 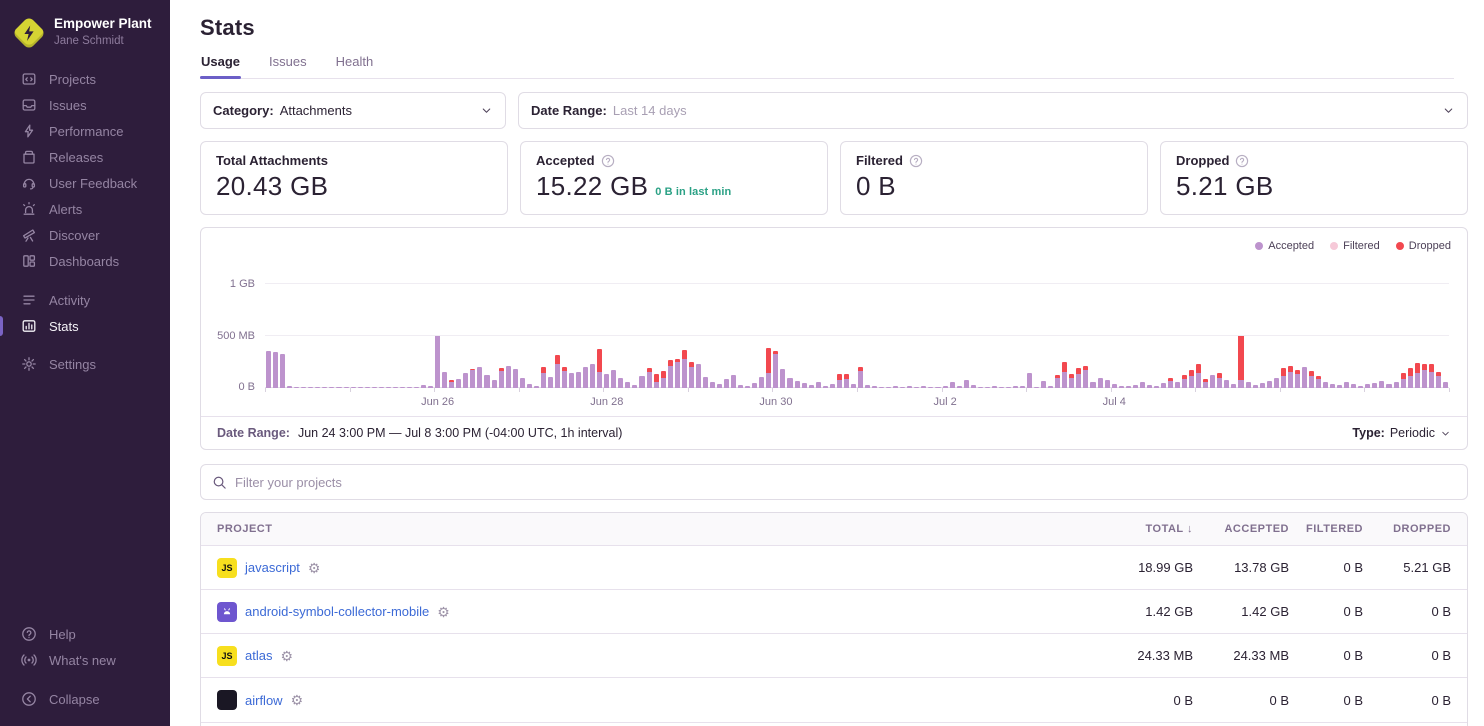 I want to click on org-switcher: Empower Plant Jane Schmidt, so click(x=85, y=41).